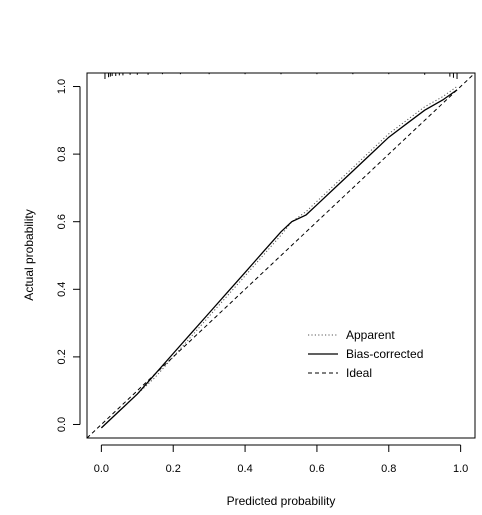  What do you see at coordinates (29, 254) in the screenshot?
I see `y-axis-label: Actual probability` at bounding box center [29, 254].